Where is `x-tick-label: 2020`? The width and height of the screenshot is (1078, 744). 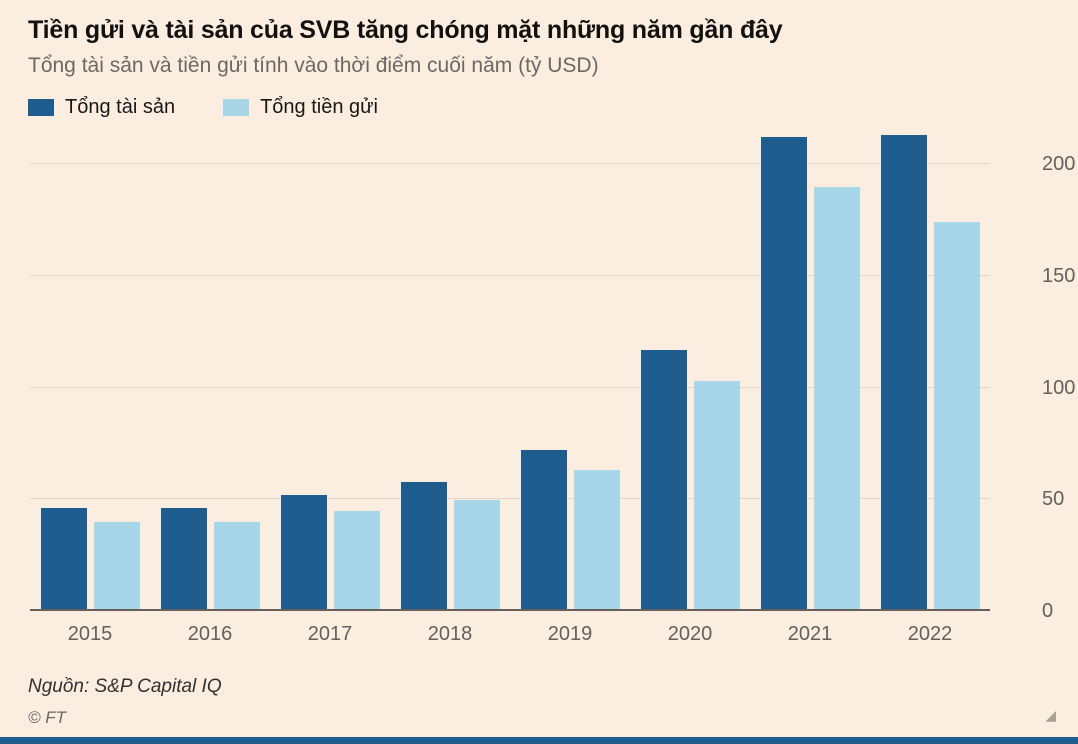 x-tick-label: 2020 is located at coordinates (690, 634).